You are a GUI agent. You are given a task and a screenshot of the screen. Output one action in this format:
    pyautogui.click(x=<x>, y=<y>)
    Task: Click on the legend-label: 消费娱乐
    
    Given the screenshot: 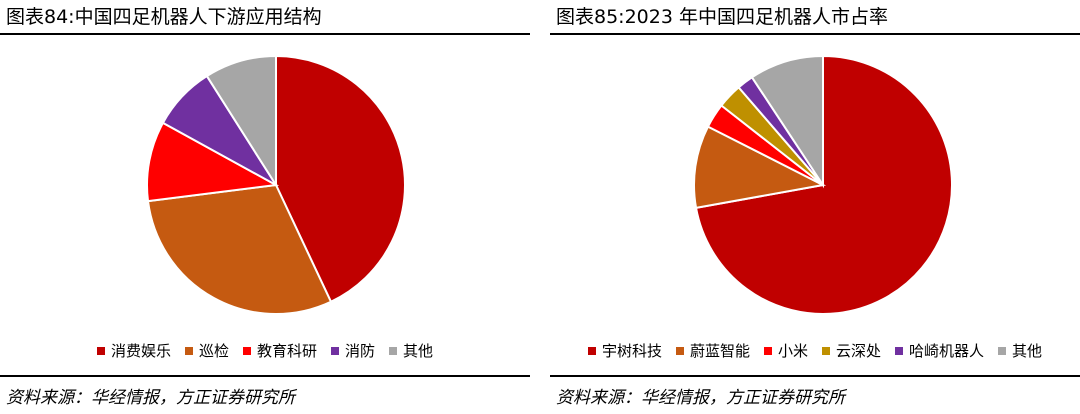 What is the action you would take?
    pyautogui.click(x=140, y=351)
    